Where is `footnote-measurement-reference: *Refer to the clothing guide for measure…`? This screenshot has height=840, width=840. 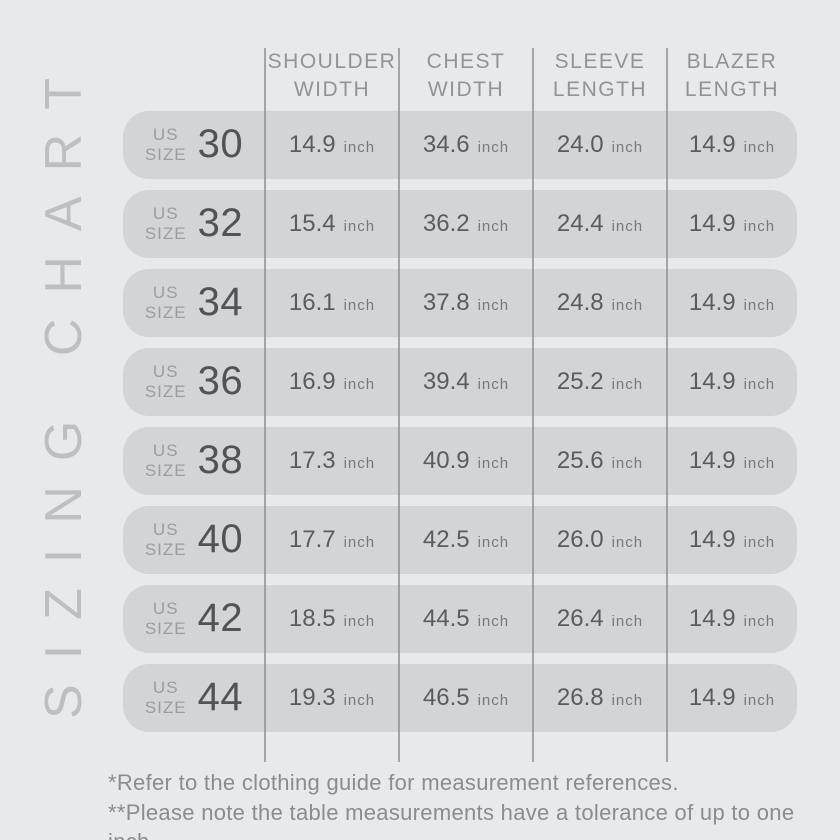
footnote-measurement-reference: *Refer to the clothing guide for measure… is located at coordinates (393, 782).